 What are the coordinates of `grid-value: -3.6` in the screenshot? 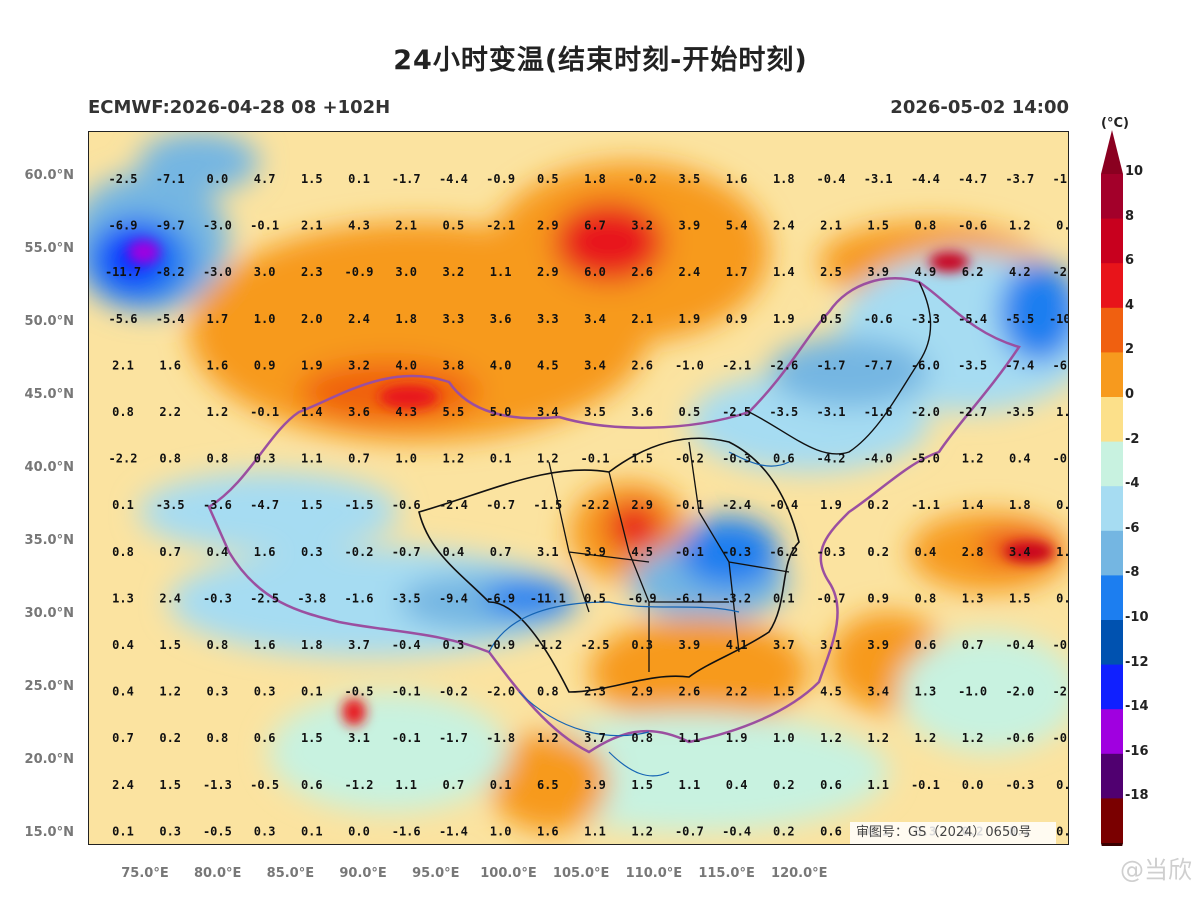 It's located at (217, 505).